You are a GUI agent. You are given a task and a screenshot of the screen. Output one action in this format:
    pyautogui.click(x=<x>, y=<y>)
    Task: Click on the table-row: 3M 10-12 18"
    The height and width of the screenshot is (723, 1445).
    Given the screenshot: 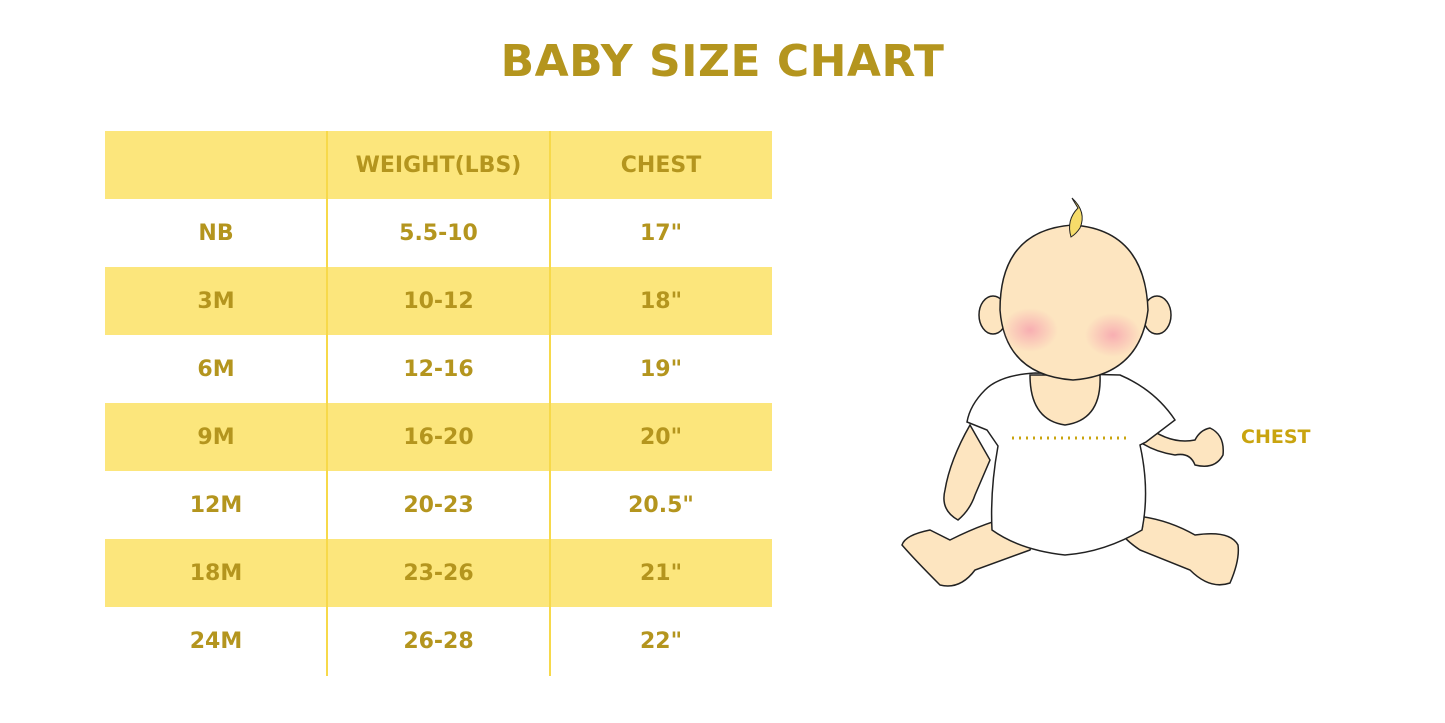 What is the action you would take?
    pyautogui.click(x=438, y=301)
    